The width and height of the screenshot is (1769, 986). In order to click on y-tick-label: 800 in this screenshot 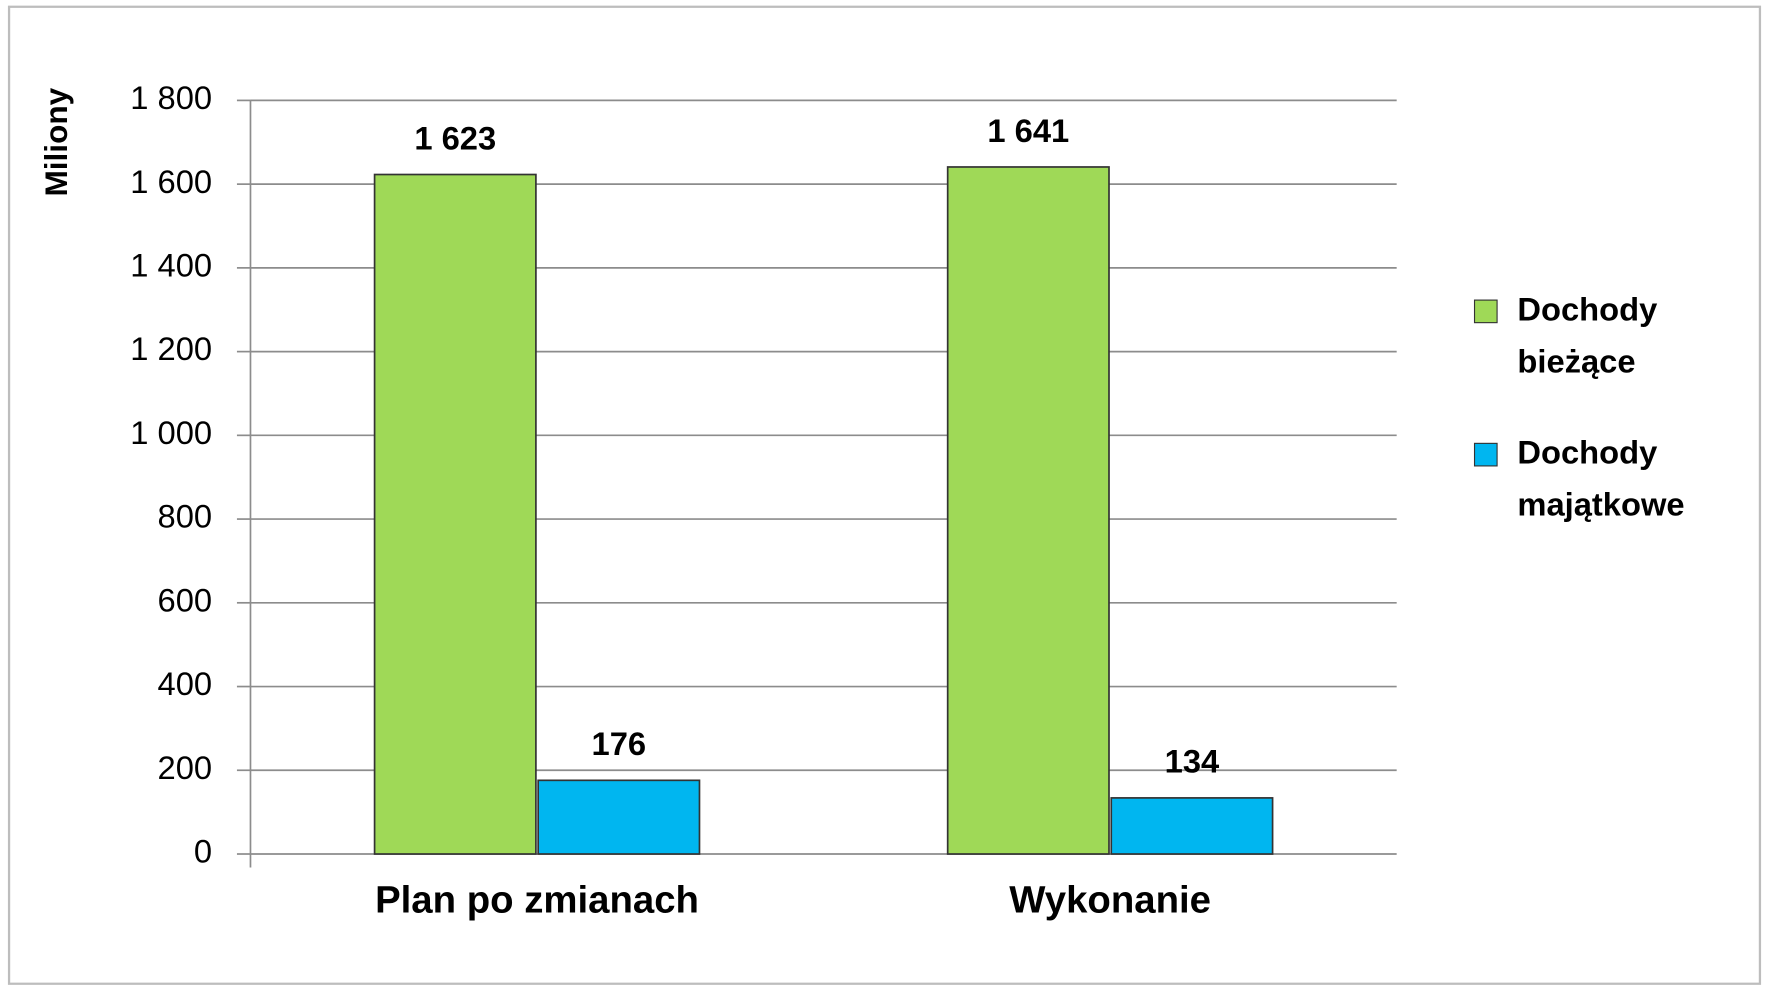, I will do `click(185, 516)`.